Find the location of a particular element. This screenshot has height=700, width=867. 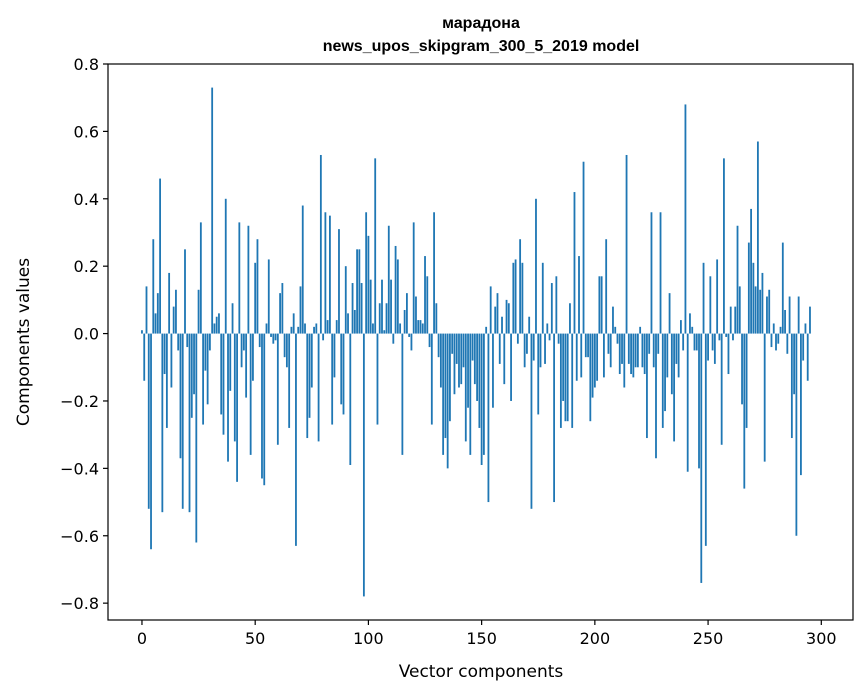

y-tick-label: 0.8 is located at coordinates (86, 64).